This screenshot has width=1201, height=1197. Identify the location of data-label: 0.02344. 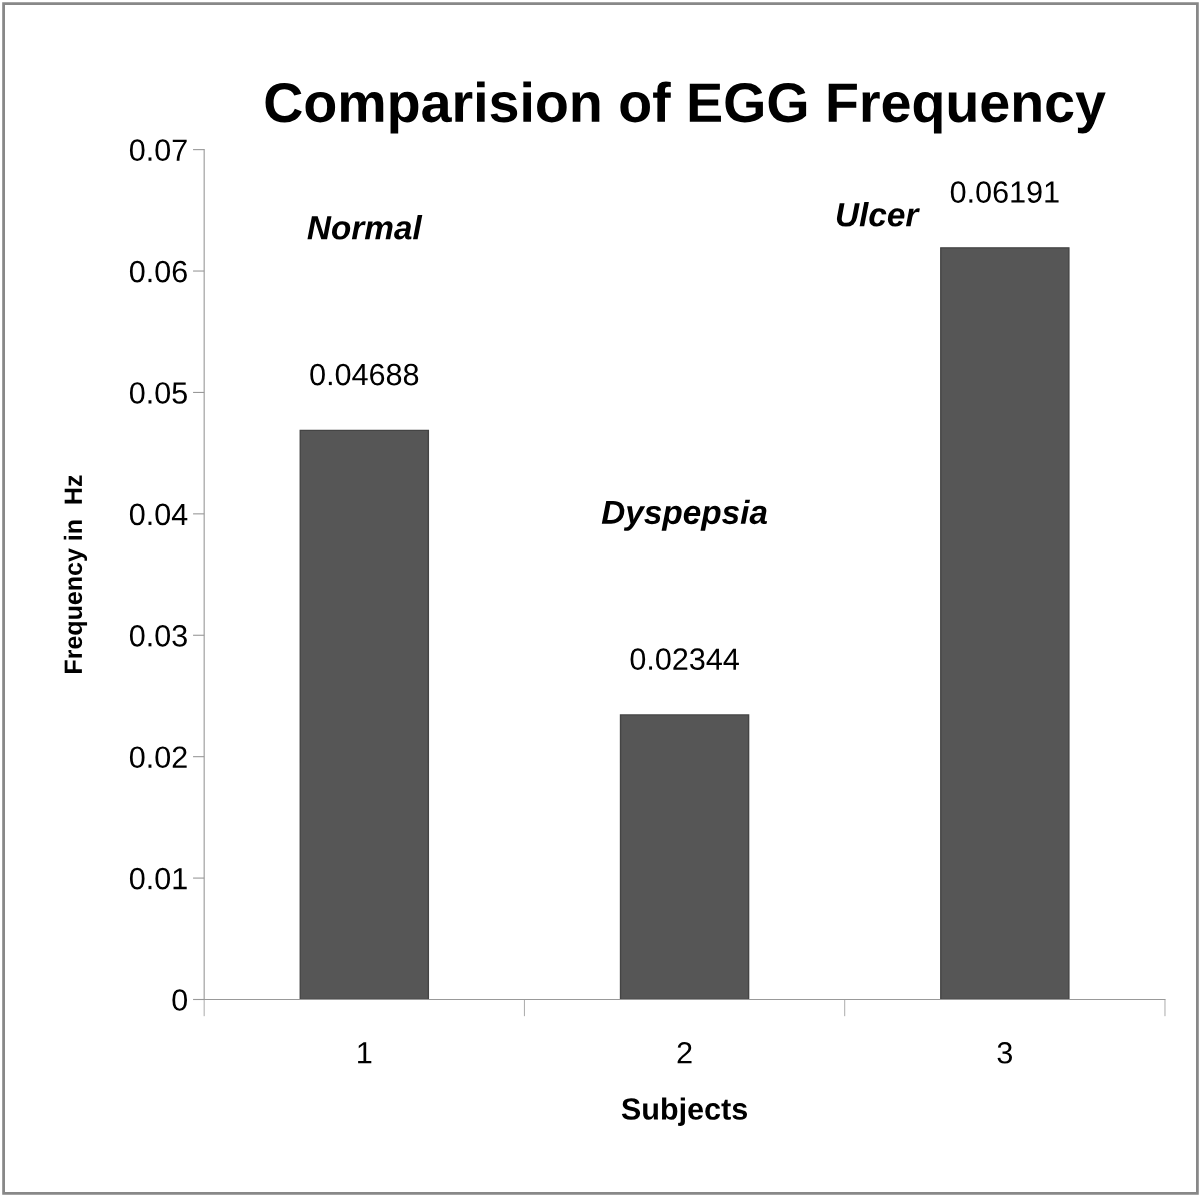
(684, 659).